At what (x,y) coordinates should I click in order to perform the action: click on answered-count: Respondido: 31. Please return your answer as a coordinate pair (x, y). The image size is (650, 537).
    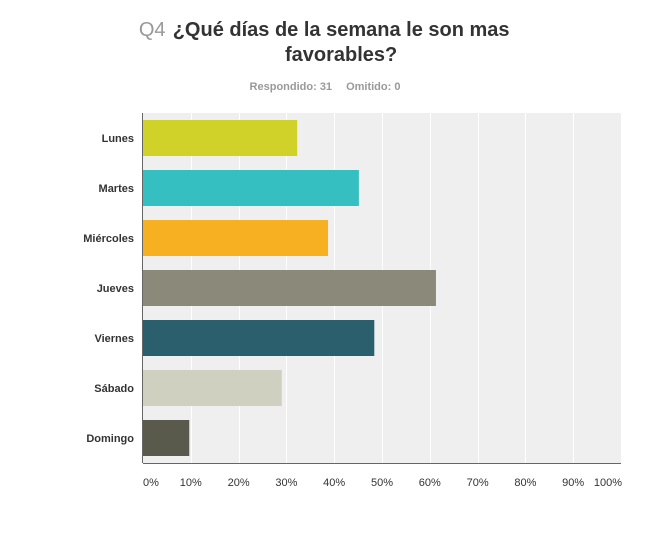
    Looking at the image, I should click on (291, 87).